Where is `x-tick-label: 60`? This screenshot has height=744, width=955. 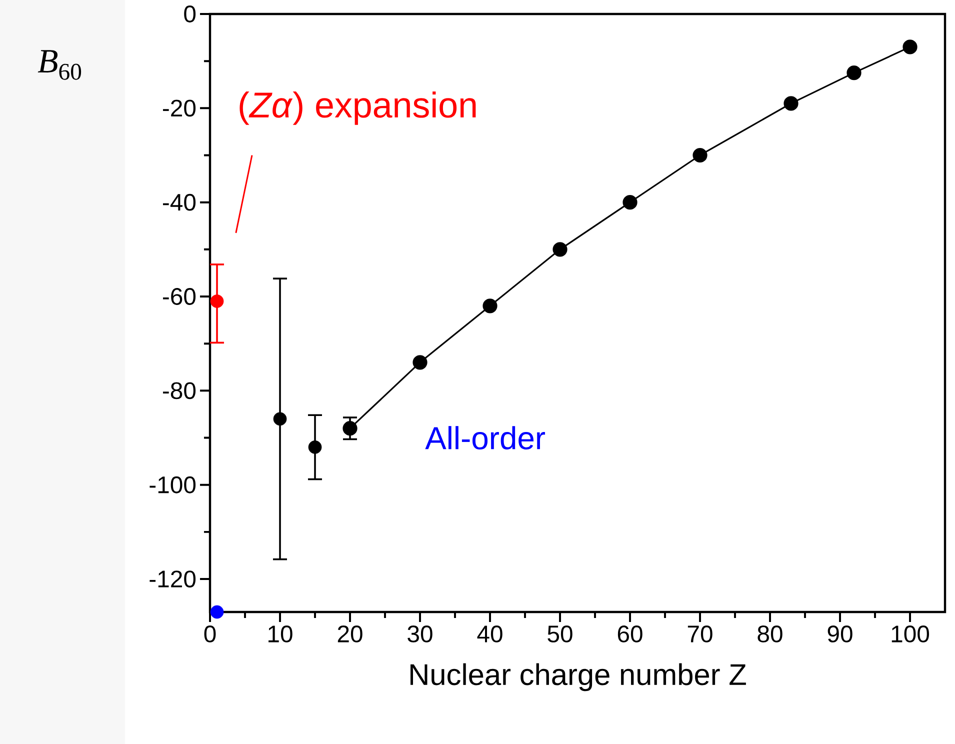
x-tick-label: 60 is located at coordinates (630, 634).